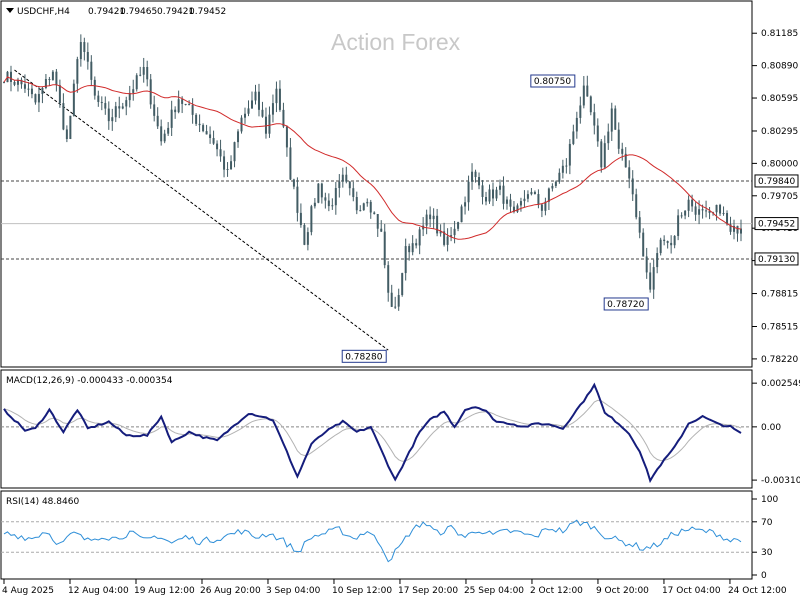 The width and height of the screenshot is (800, 600). I want to click on x-tick-label: 2 Oct 12:00, so click(556, 591).